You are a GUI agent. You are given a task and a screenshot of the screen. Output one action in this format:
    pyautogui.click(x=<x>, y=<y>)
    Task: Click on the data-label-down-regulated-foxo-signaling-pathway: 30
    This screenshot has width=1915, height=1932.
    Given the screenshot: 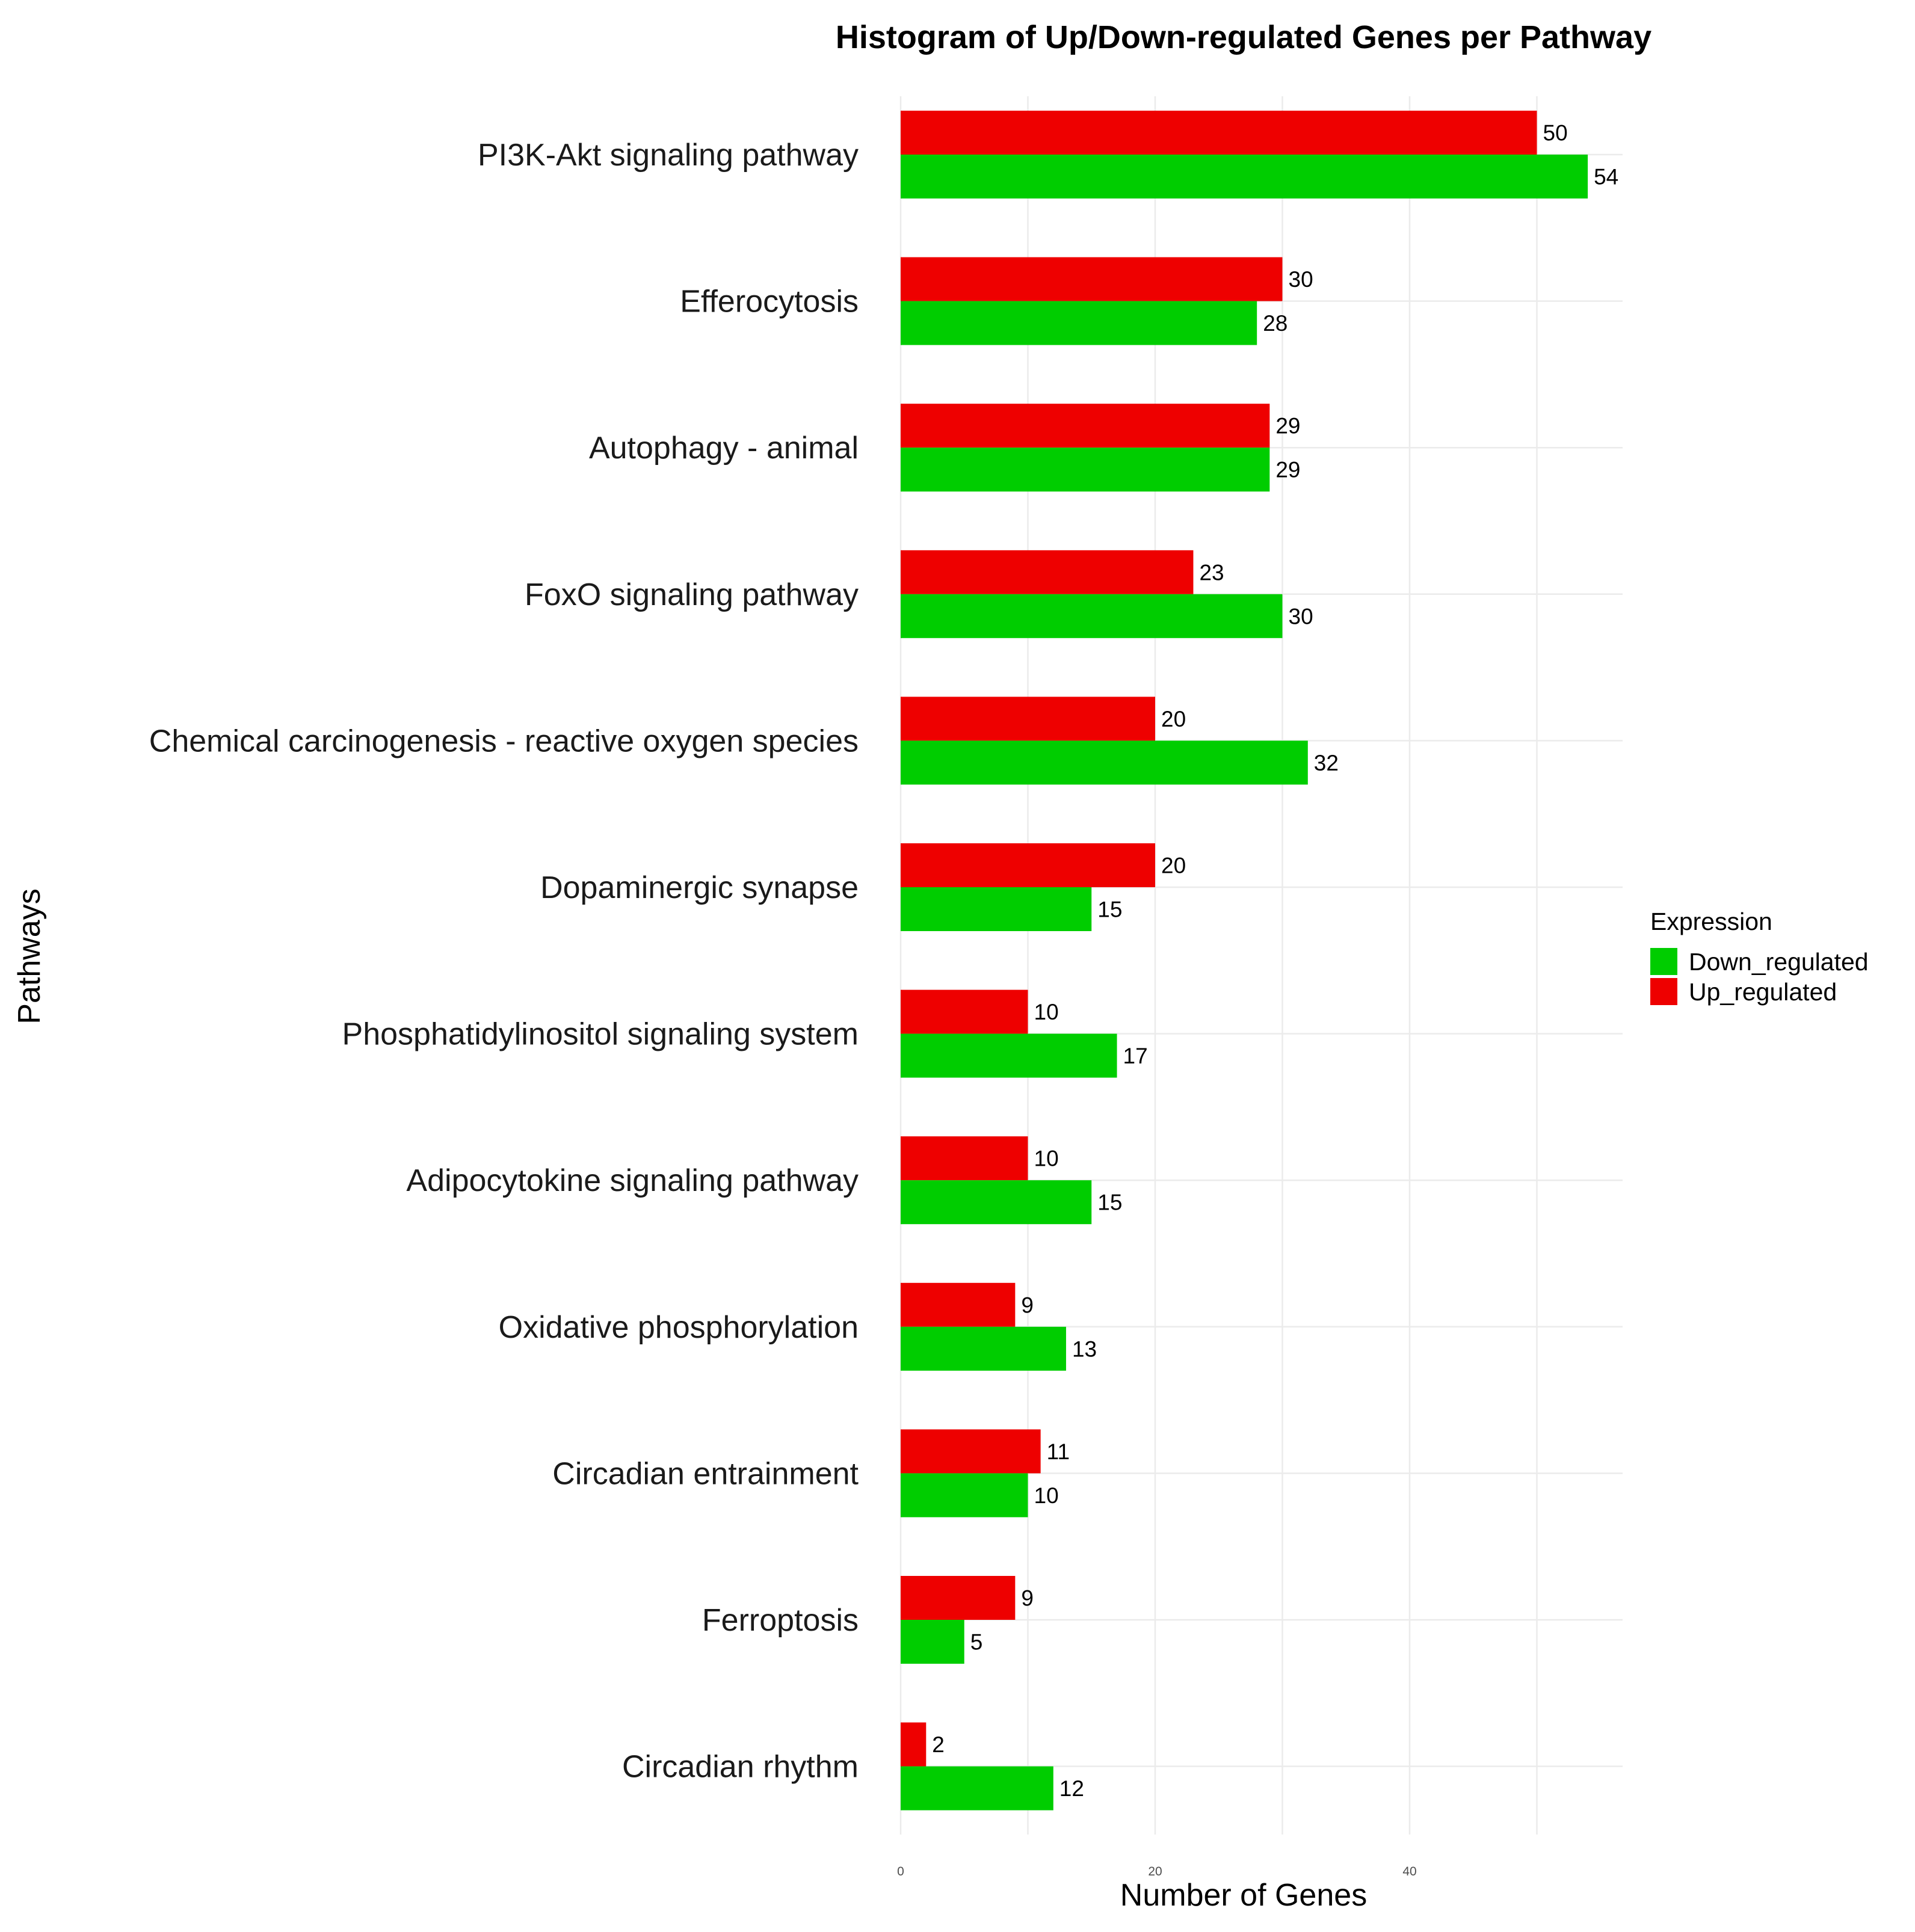 What is the action you would take?
    pyautogui.click(x=1301, y=616)
    